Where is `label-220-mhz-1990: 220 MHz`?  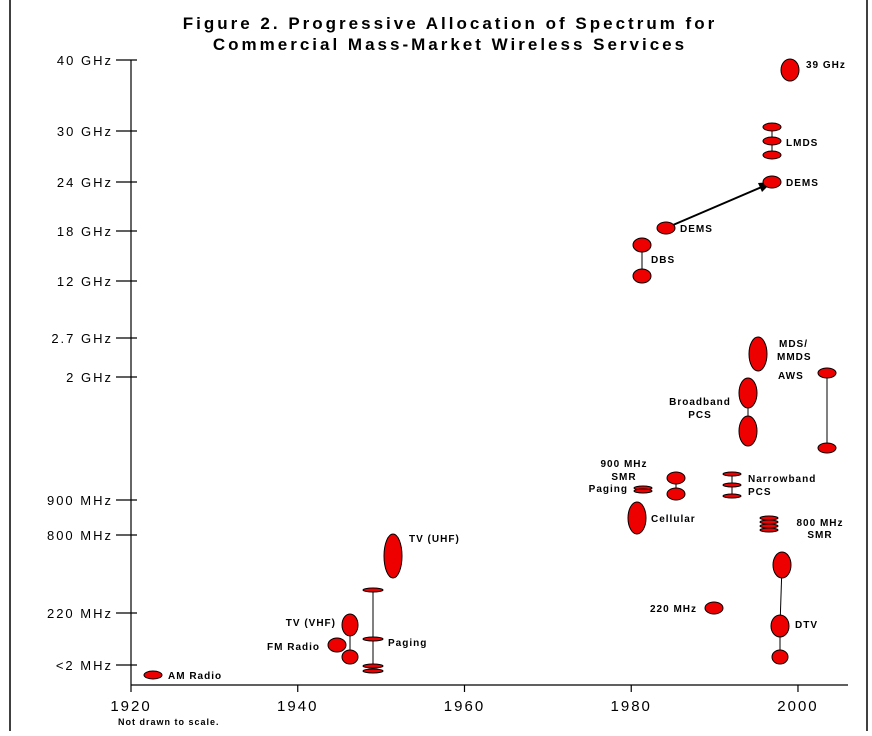
label-220-mhz-1990: 220 MHz is located at coordinates (673, 609).